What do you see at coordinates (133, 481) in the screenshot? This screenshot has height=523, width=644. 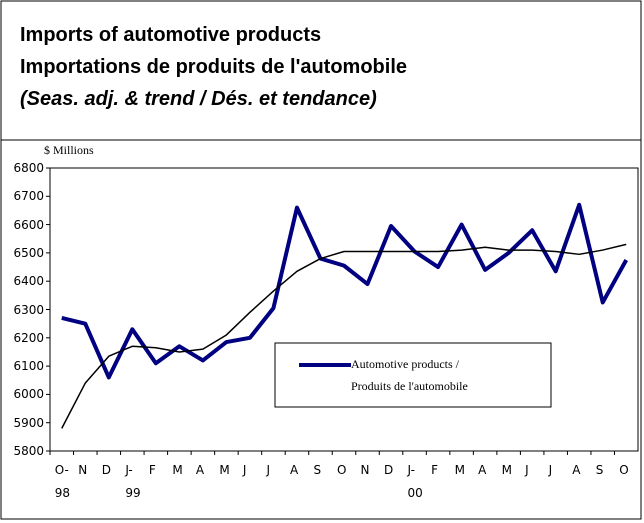 I see `x-tick-label: J- 99` at bounding box center [133, 481].